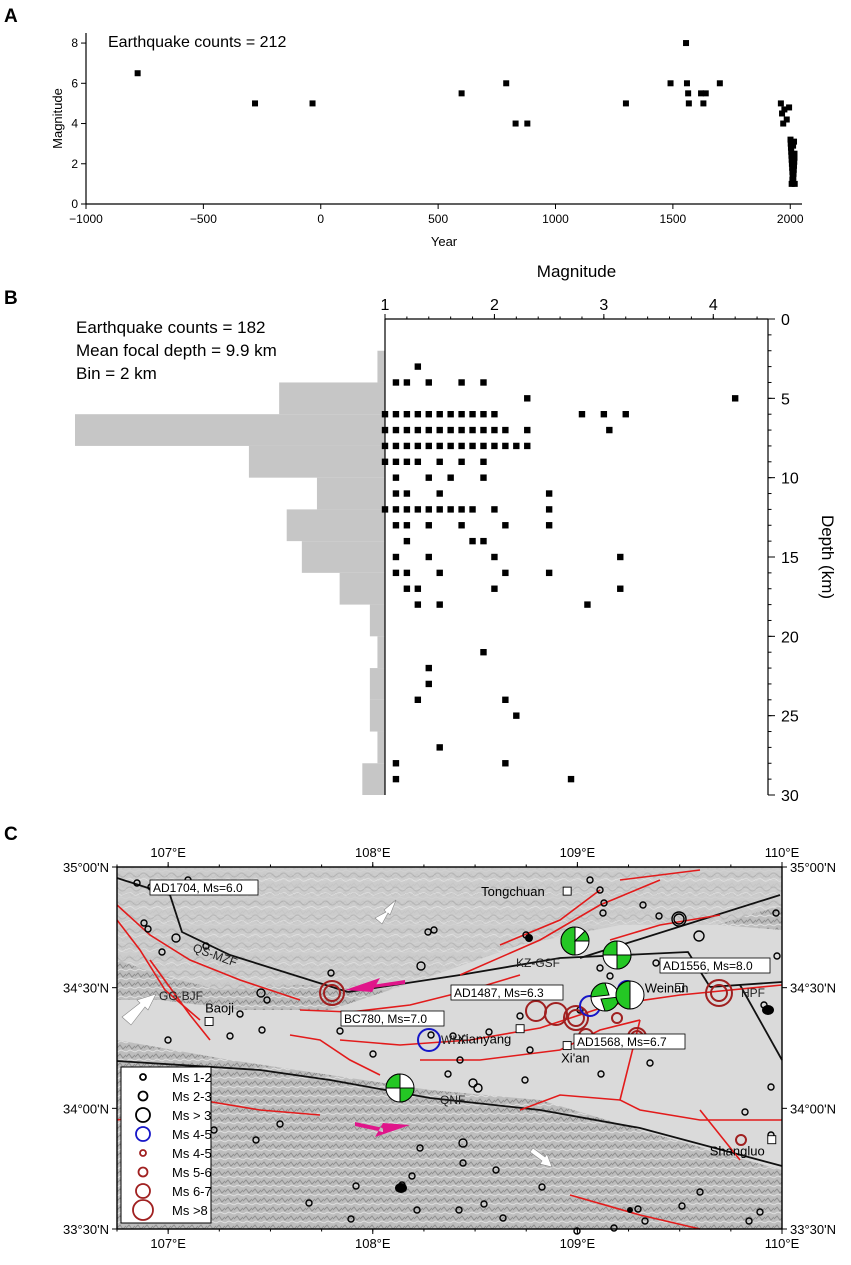 The width and height of the screenshot is (851, 1265). What do you see at coordinates (667, 988) in the screenshot?
I see `city-label: Weinan` at bounding box center [667, 988].